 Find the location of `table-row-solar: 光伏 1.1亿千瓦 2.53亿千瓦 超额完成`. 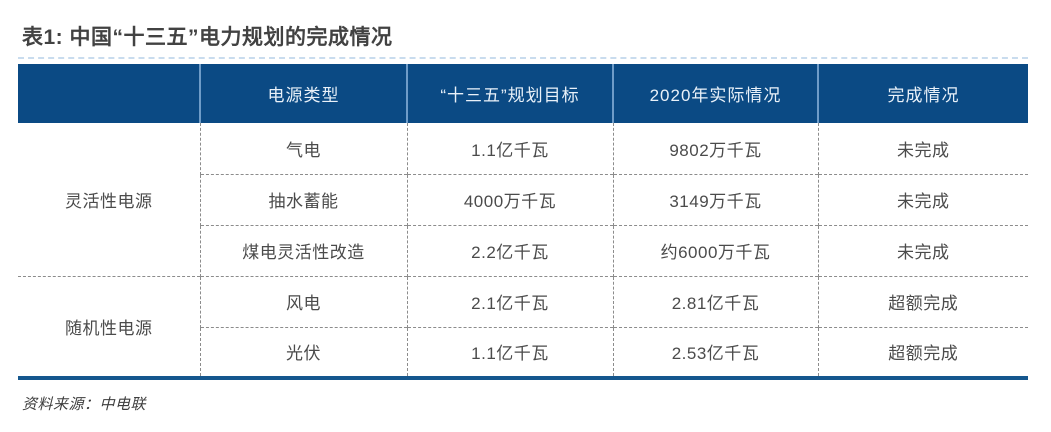

table-row-solar: 光伏 1.1亿千瓦 2.53亿千瓦 超额完成 is located at coordinates (523, 352).